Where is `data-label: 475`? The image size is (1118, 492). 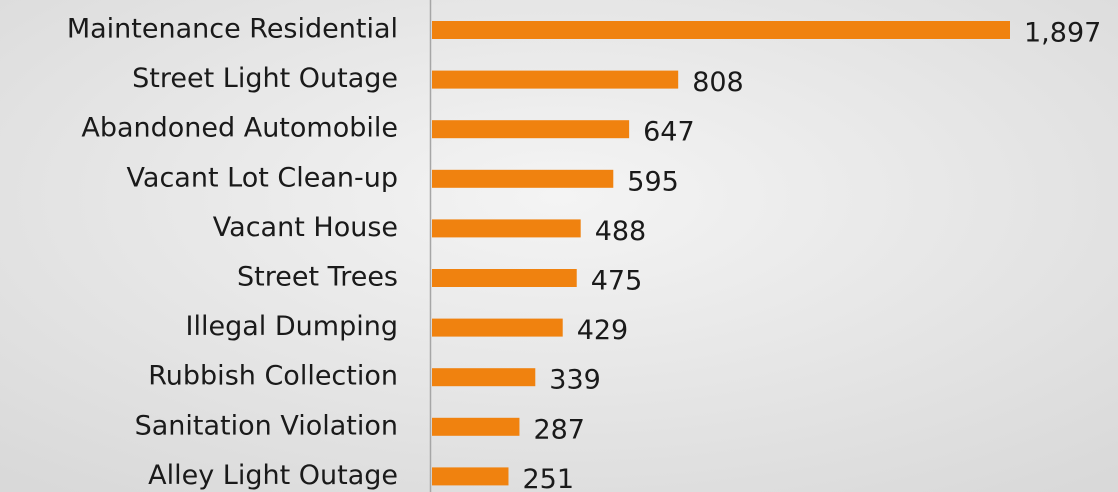
data-label: 475 is located at coordinates (617, 281).